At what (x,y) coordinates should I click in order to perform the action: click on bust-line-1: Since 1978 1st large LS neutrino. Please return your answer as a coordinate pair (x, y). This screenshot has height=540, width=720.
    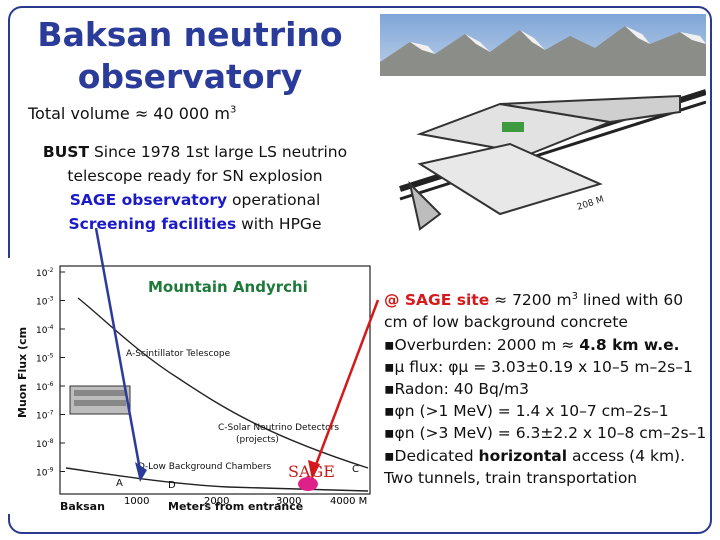
    Looking at the image, I should click on (218, 152).